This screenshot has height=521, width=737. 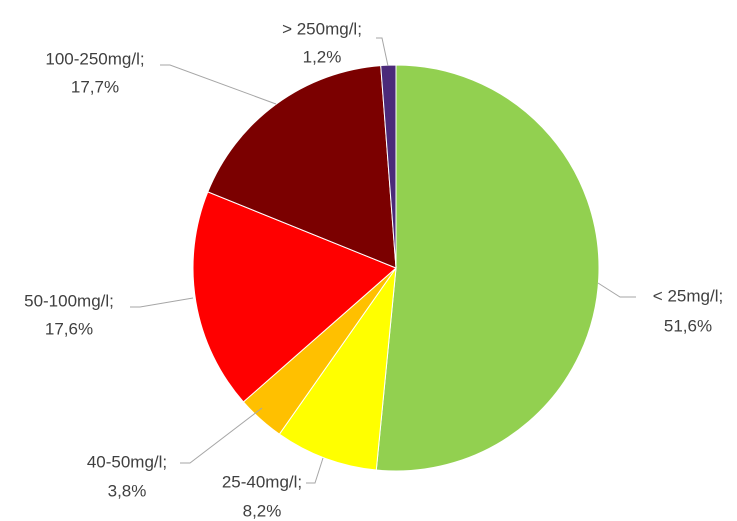 What do you see at coordinates (262, 510) in the screenshot?
I see `slice-value-label: 8,2%` at bounding box center [262, 510].